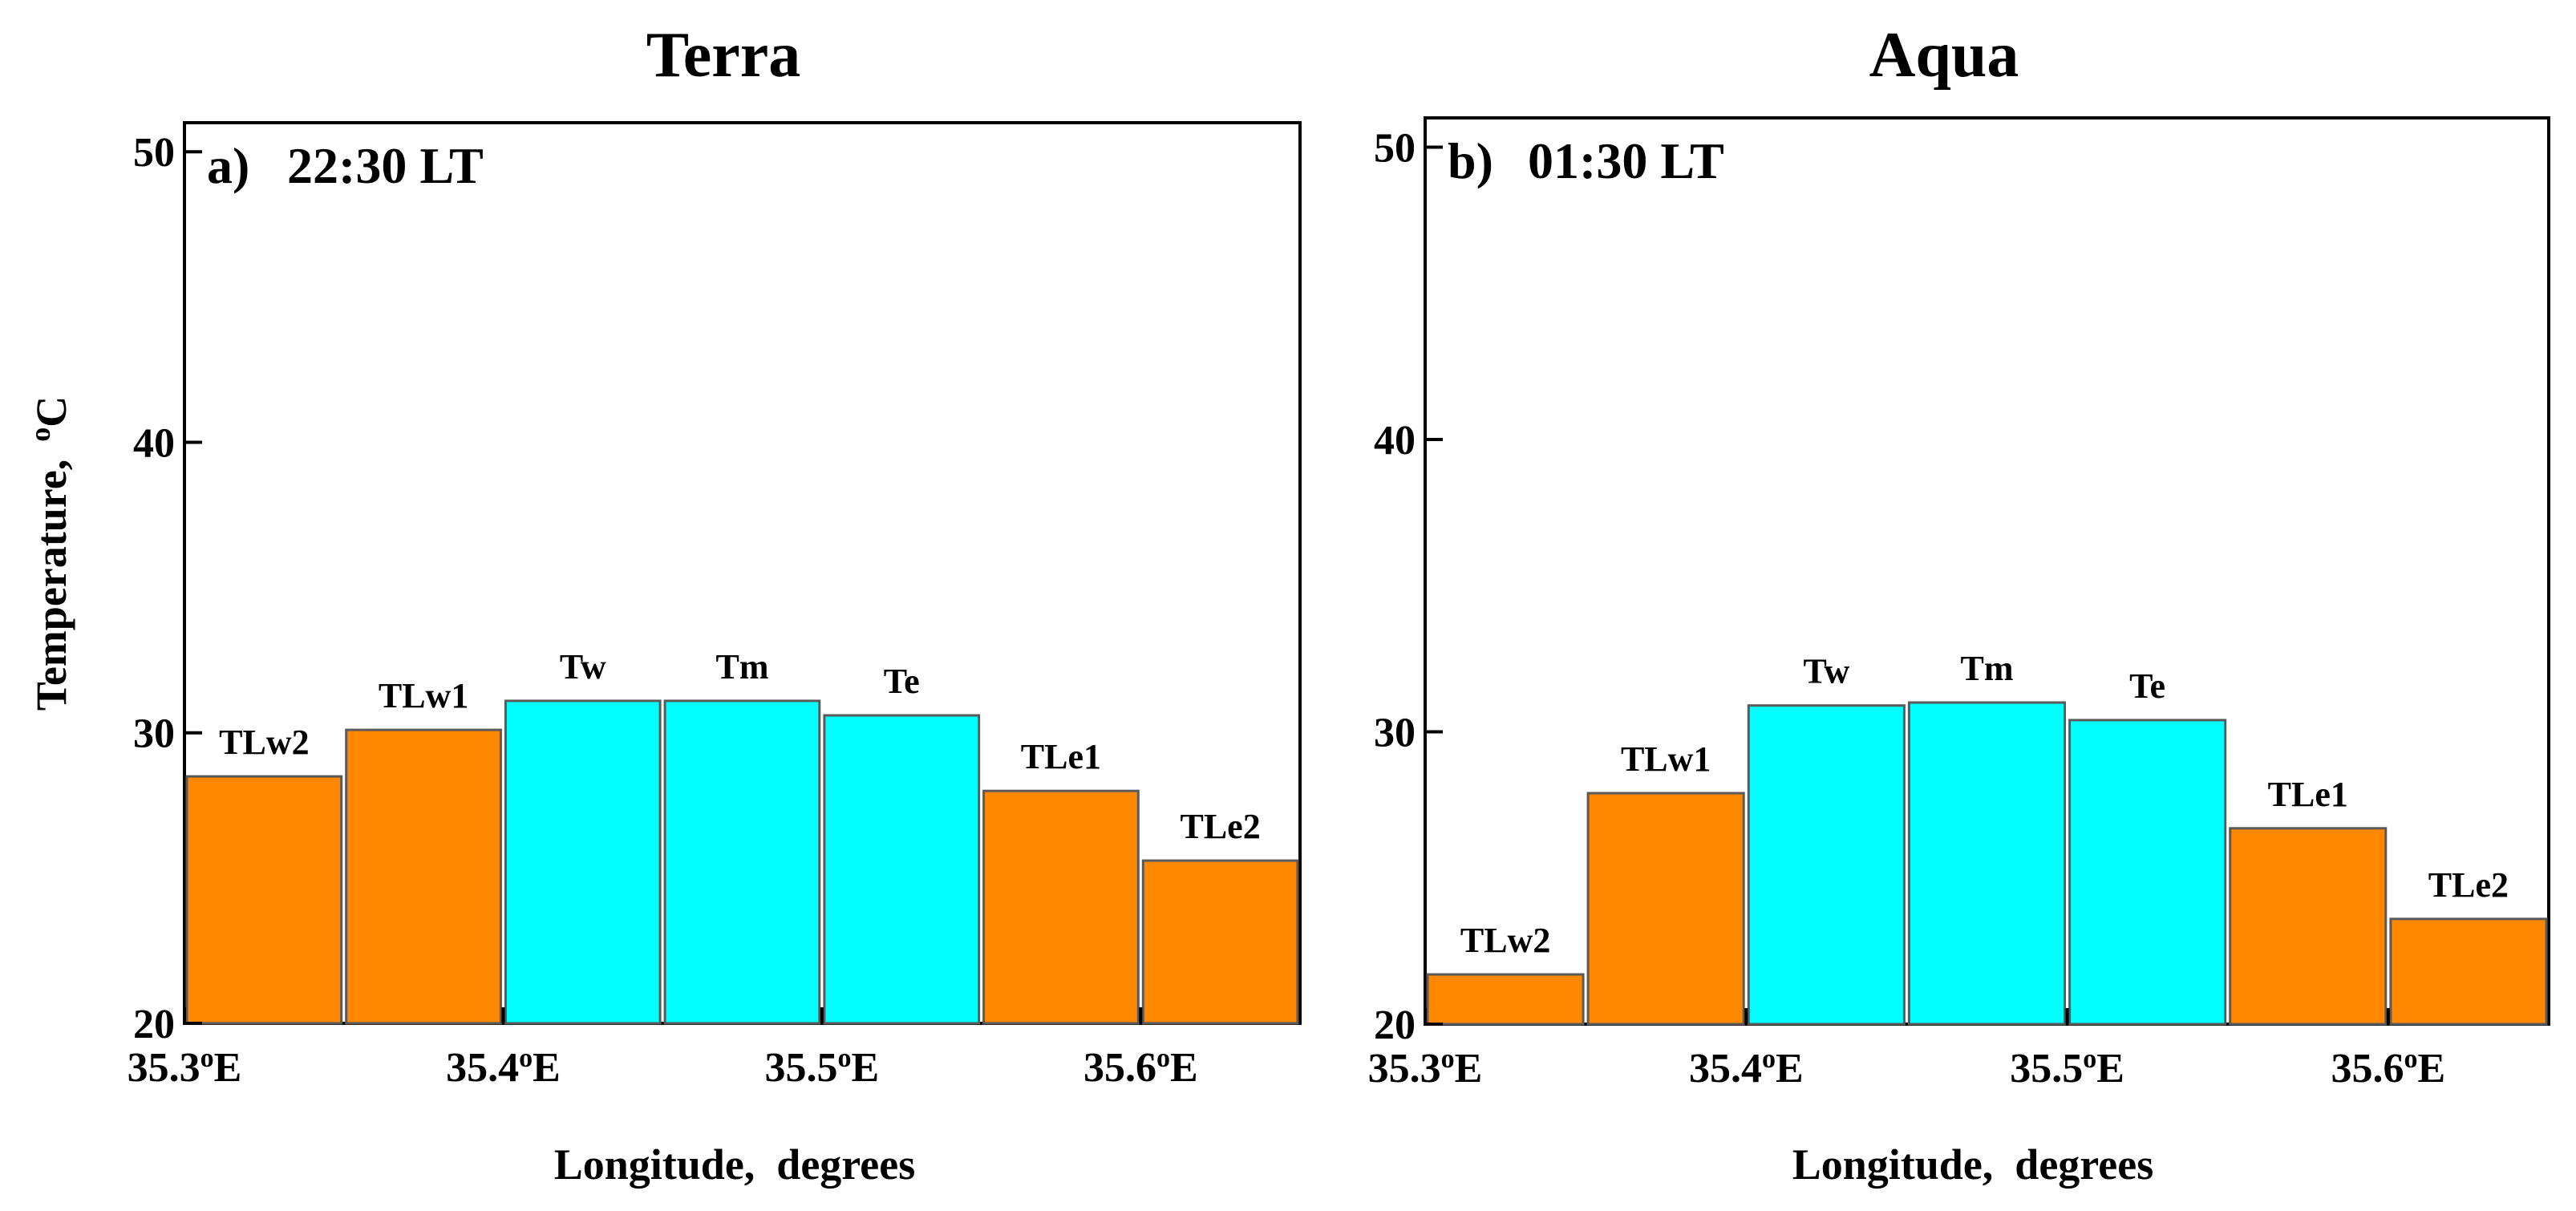 The width and height of the screenshot is (2576, 1211). Describe the element at coordinates (51, 411) in the screenshot. I see `y-axis-label-unit: C` at that location.